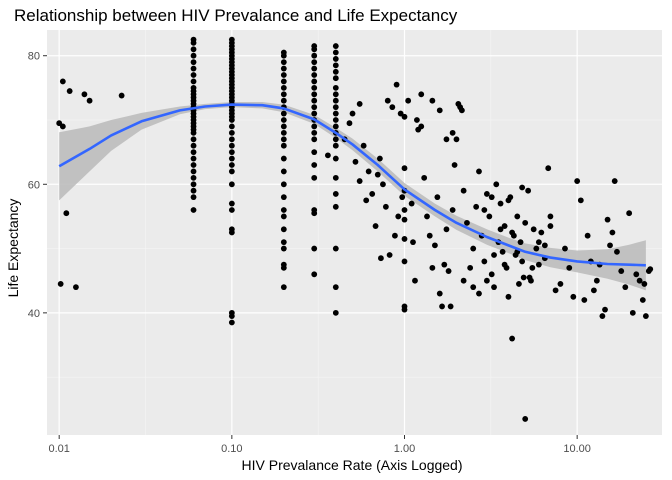 The width and height of the screenshot is (672, 480). What do you see at coordinates (13, 248) in the screenshot?
I see `y-axis-title: Life Expectancy` at bounding box center [13, 248].